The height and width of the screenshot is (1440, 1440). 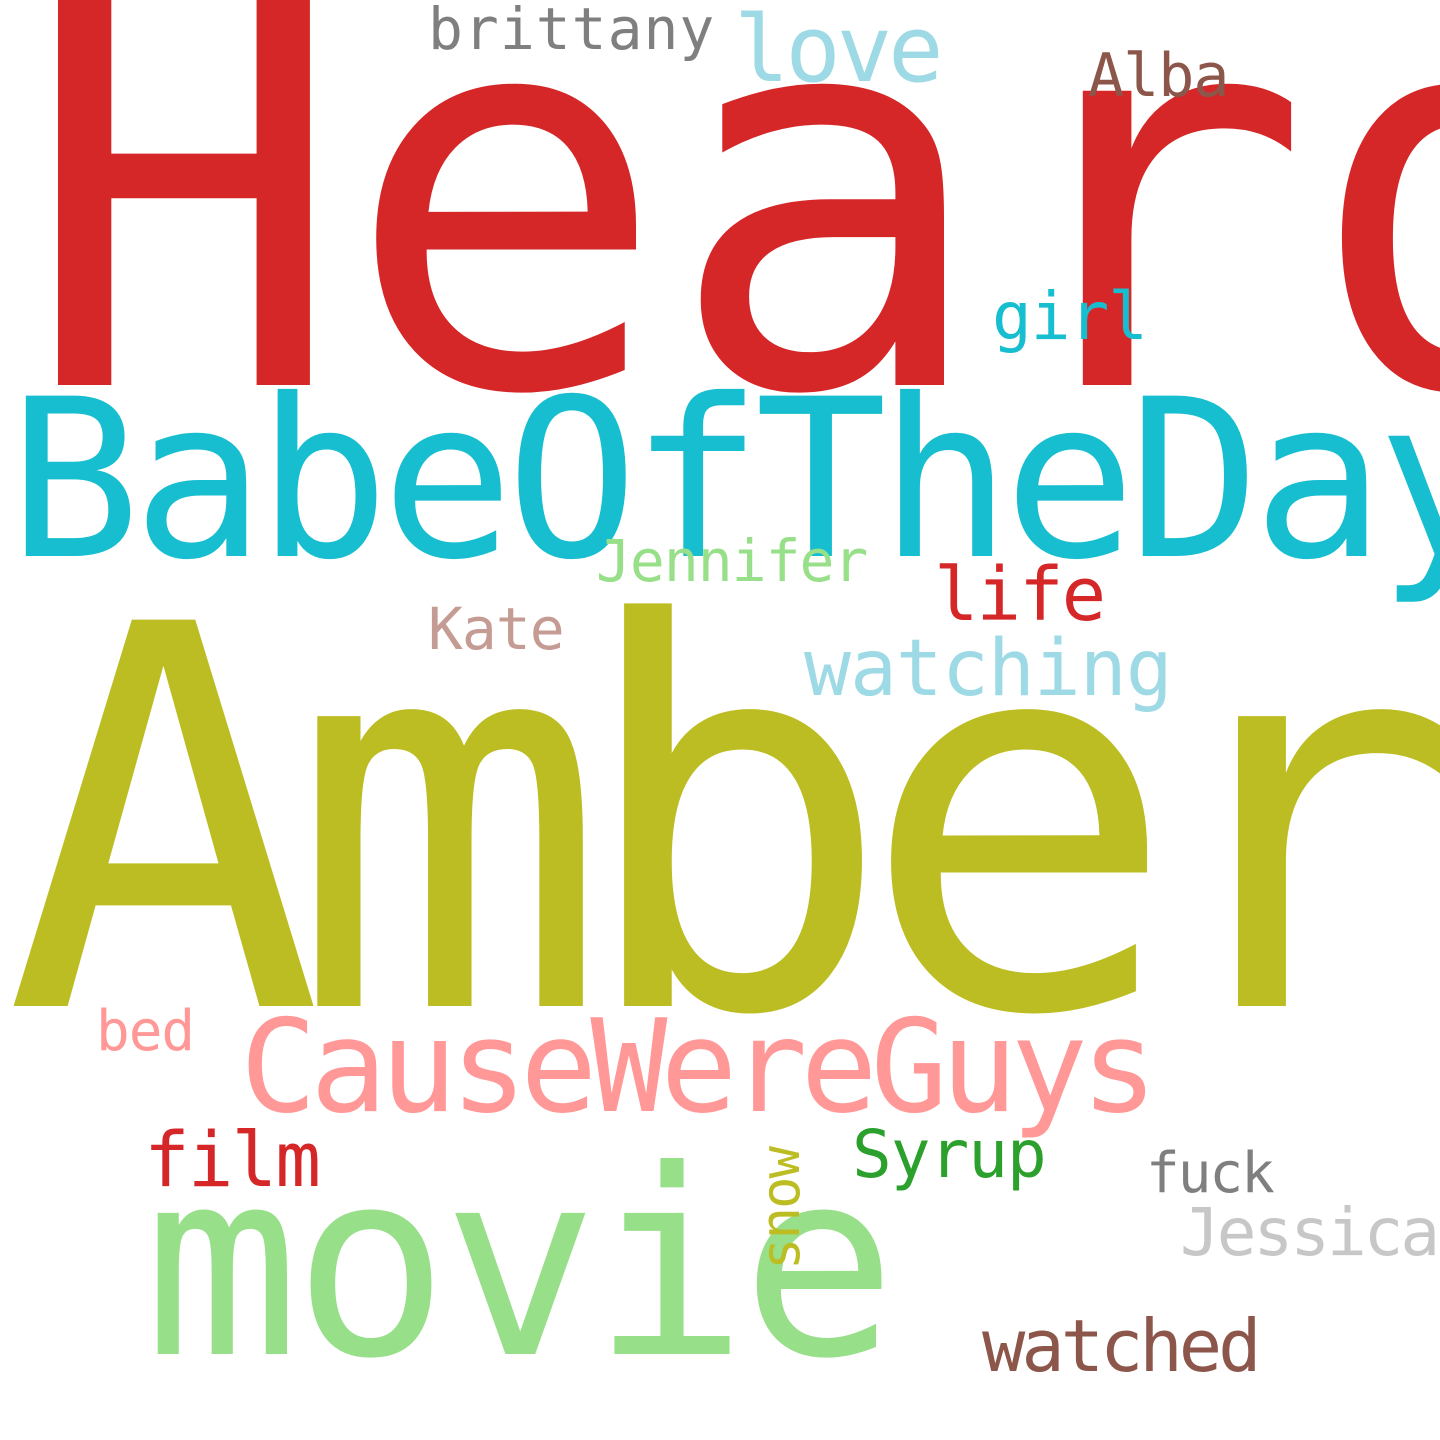 What do you see at coordinates (232, 1159) in the screenshot?
I see `word-film: film` at bounding box center [232, 1159].